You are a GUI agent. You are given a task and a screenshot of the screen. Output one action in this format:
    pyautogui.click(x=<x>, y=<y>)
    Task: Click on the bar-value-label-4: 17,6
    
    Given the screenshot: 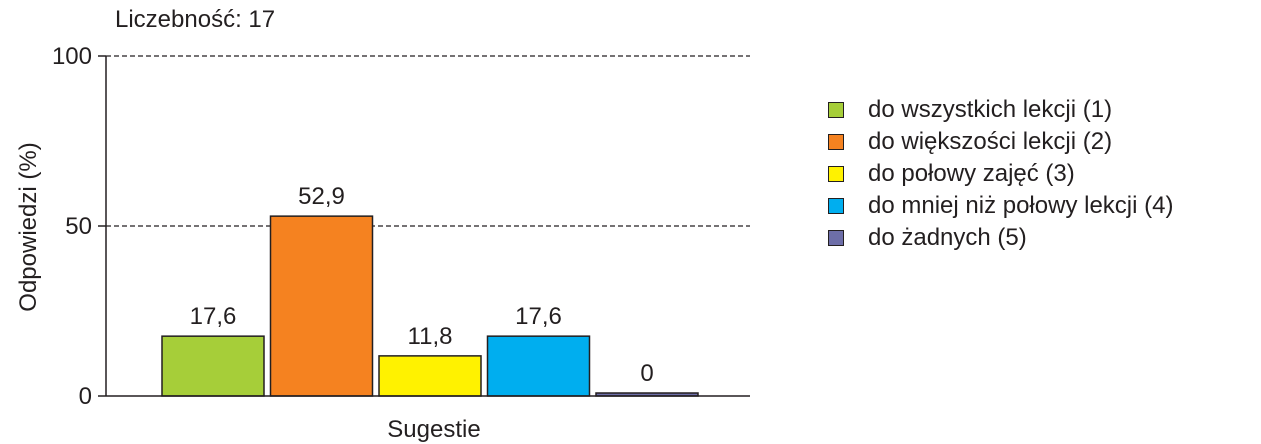 What is the action you would take?
    pyautogui.click(x=538, y=316)
    